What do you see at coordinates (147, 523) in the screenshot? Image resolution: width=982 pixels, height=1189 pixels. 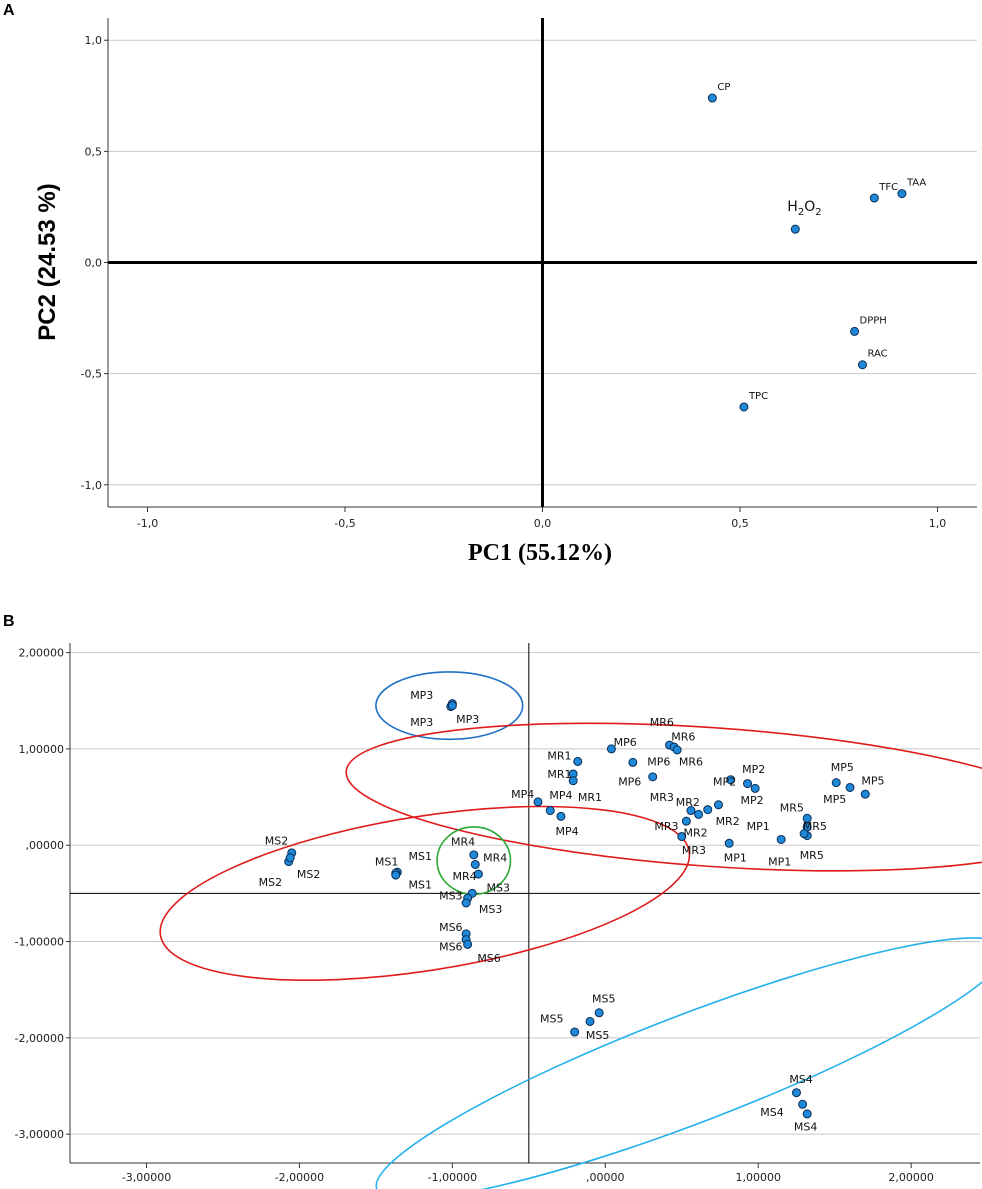 I see `x-tick-label: -1,0` at bounding box center [147, 523].